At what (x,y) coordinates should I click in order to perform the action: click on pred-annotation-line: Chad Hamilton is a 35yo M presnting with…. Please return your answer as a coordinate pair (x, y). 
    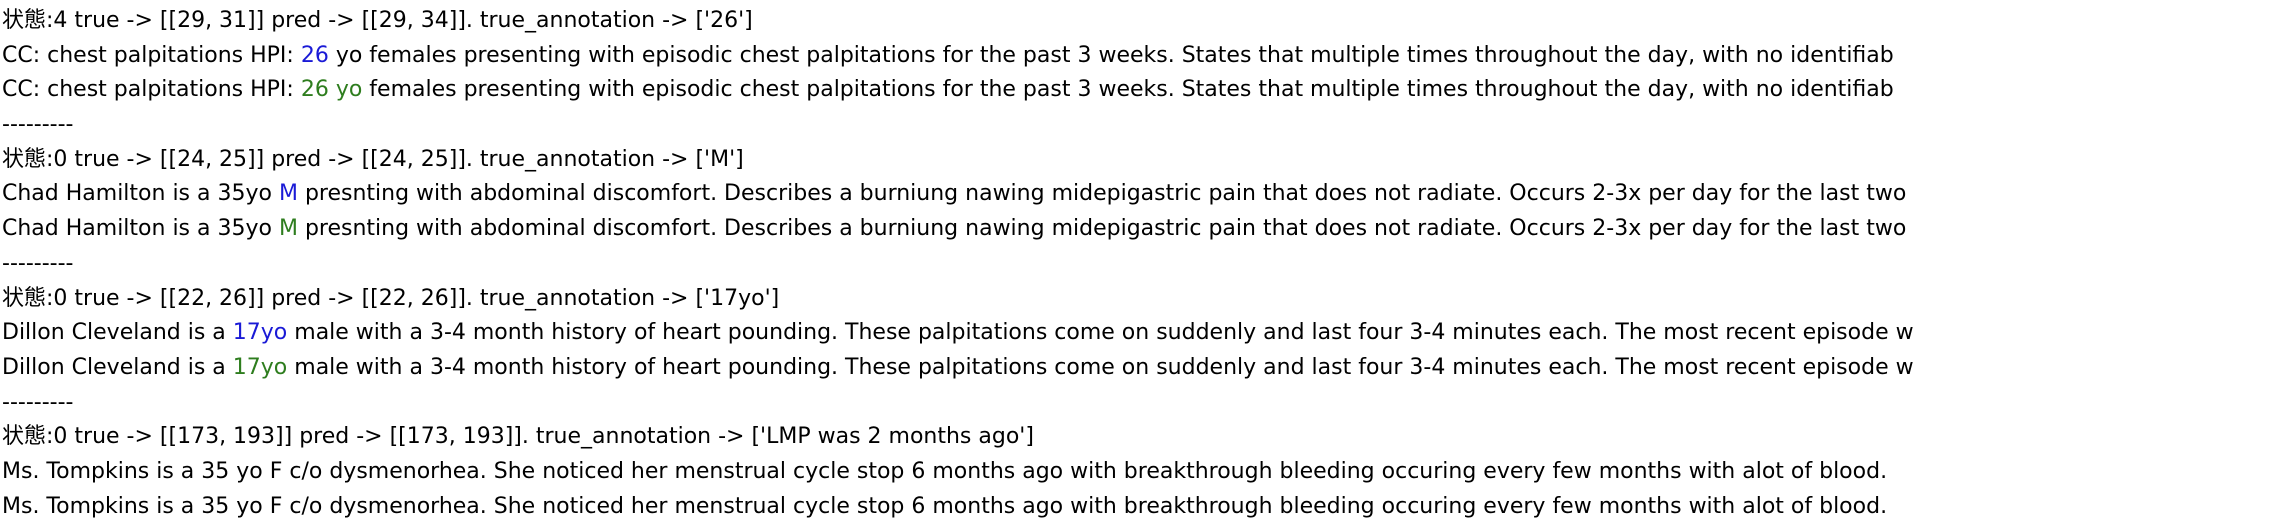
    Looking at the image, I should click on (1146, 229).